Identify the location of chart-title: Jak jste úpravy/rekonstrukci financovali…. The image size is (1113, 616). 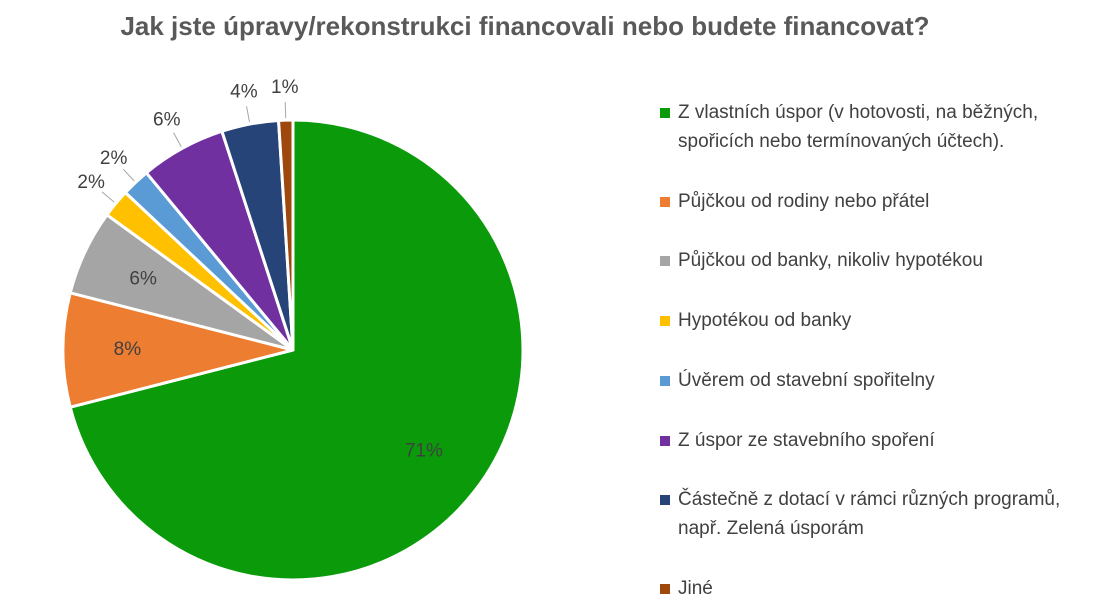
(524, 26).